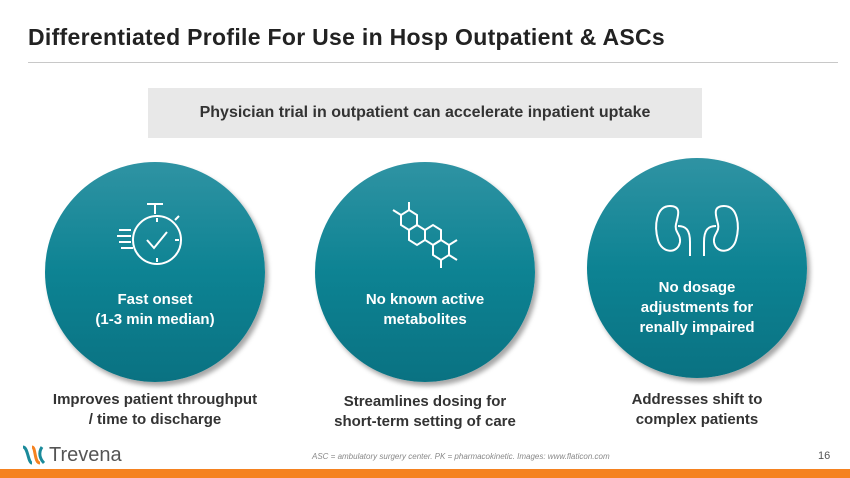 The image size is (850, 478). What do you see at coordinates (425, 235) in the screenshot?
I see `molecule-icon` at bounding box center [425, 235].